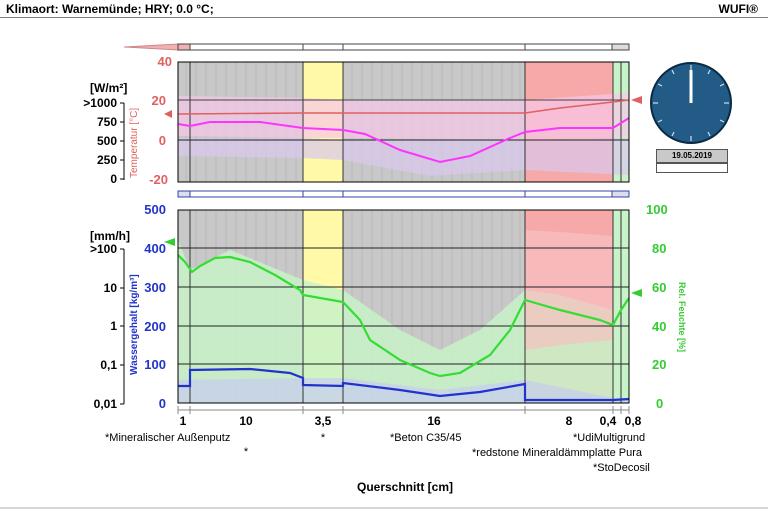  I want to click on clock, so click(691, 103).